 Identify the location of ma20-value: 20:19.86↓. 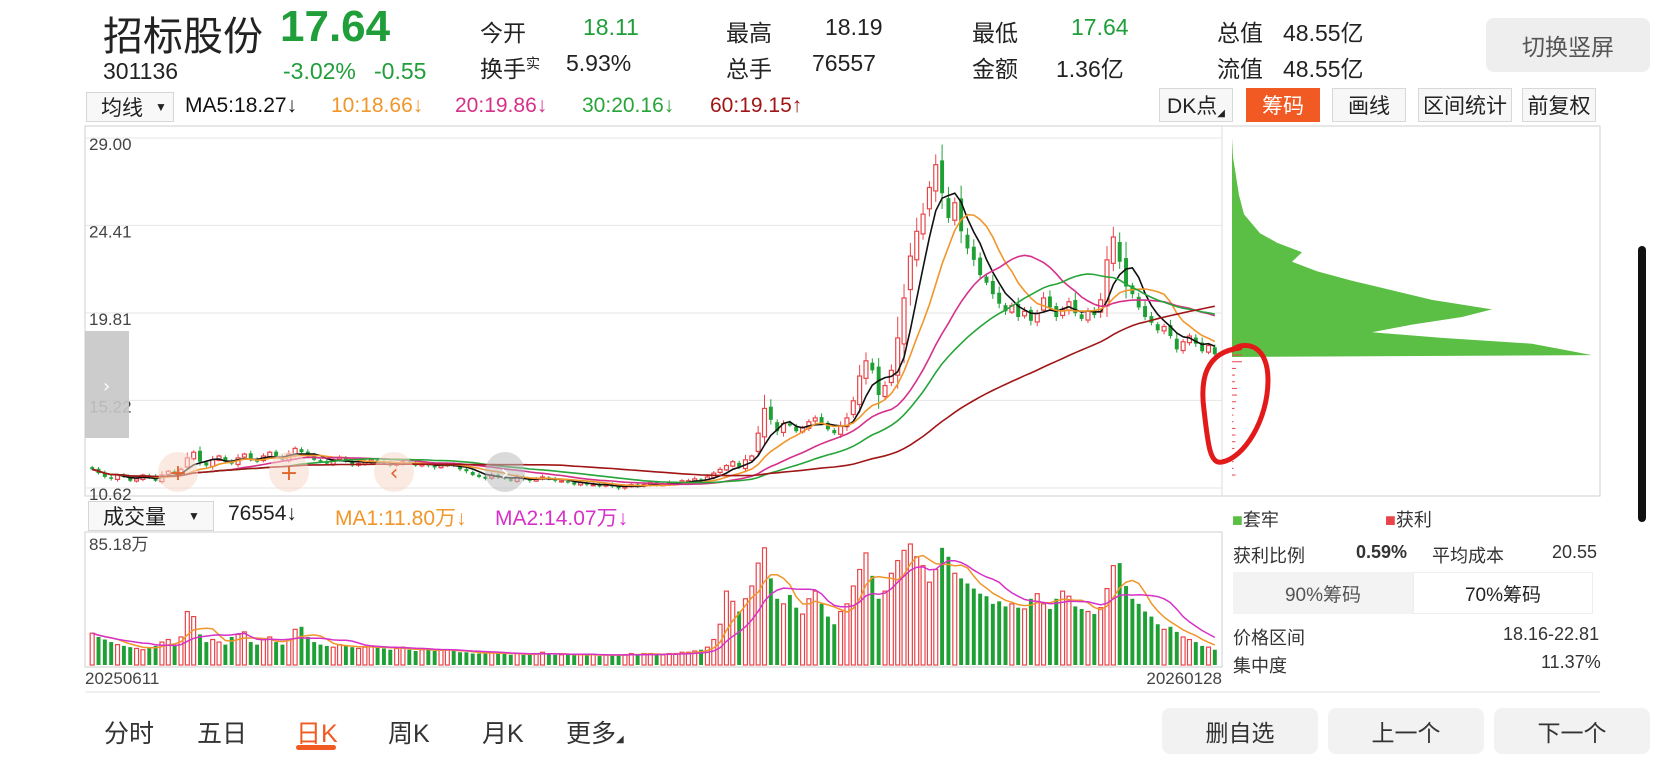
(501, 105).